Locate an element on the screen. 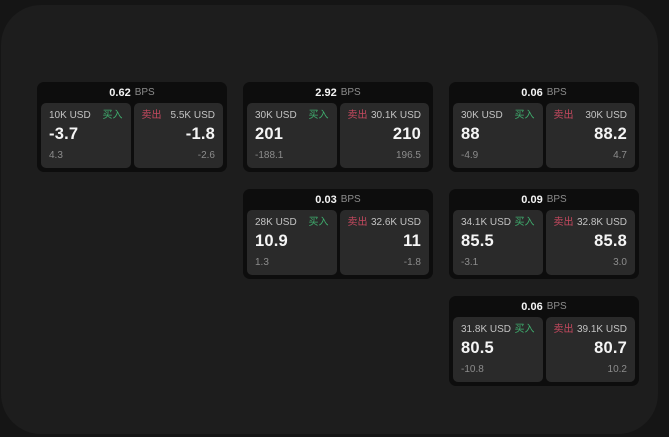 This screenshot has width=669, height=437. sell-sub-value: 196.5 is located at coordinates (408, 155).